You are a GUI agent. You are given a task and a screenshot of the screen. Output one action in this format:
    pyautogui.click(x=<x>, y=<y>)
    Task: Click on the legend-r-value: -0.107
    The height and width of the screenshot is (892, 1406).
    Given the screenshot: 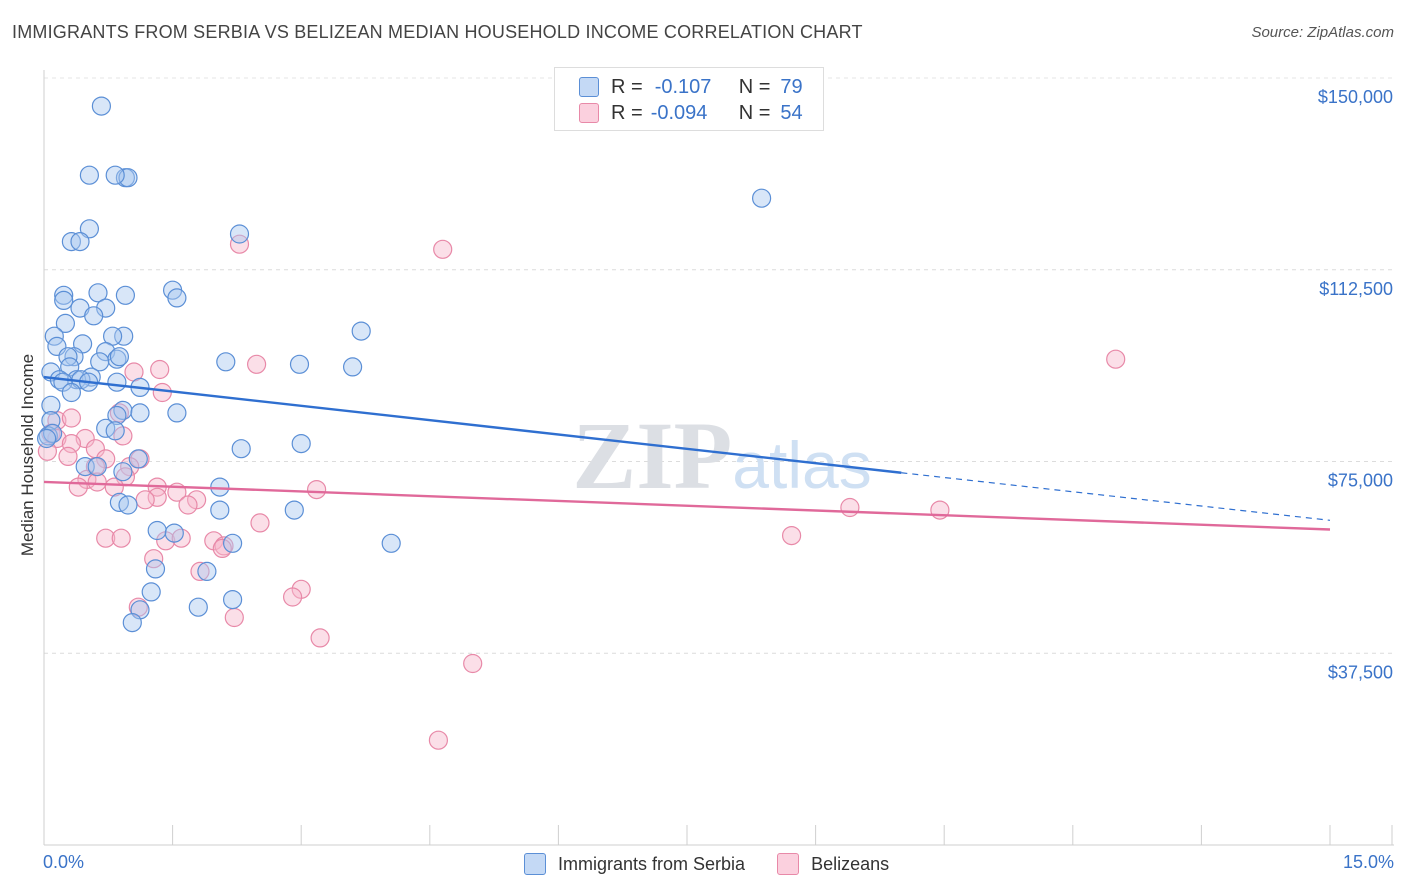 What is the action you would take?
    pyautogui.click(x=683, y=86)
    